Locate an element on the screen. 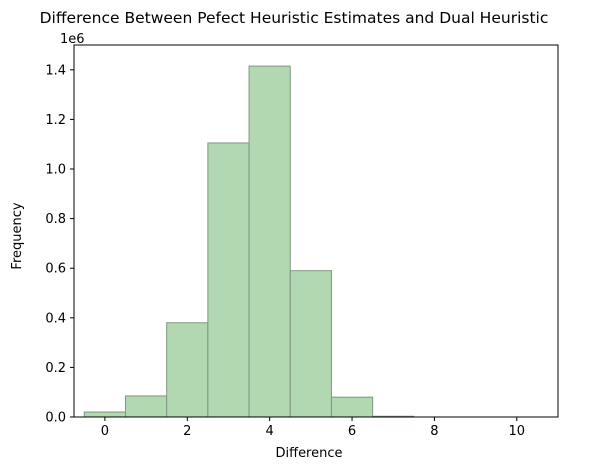  y-tick-label: 0.8 is located at coordinates (55, 219).